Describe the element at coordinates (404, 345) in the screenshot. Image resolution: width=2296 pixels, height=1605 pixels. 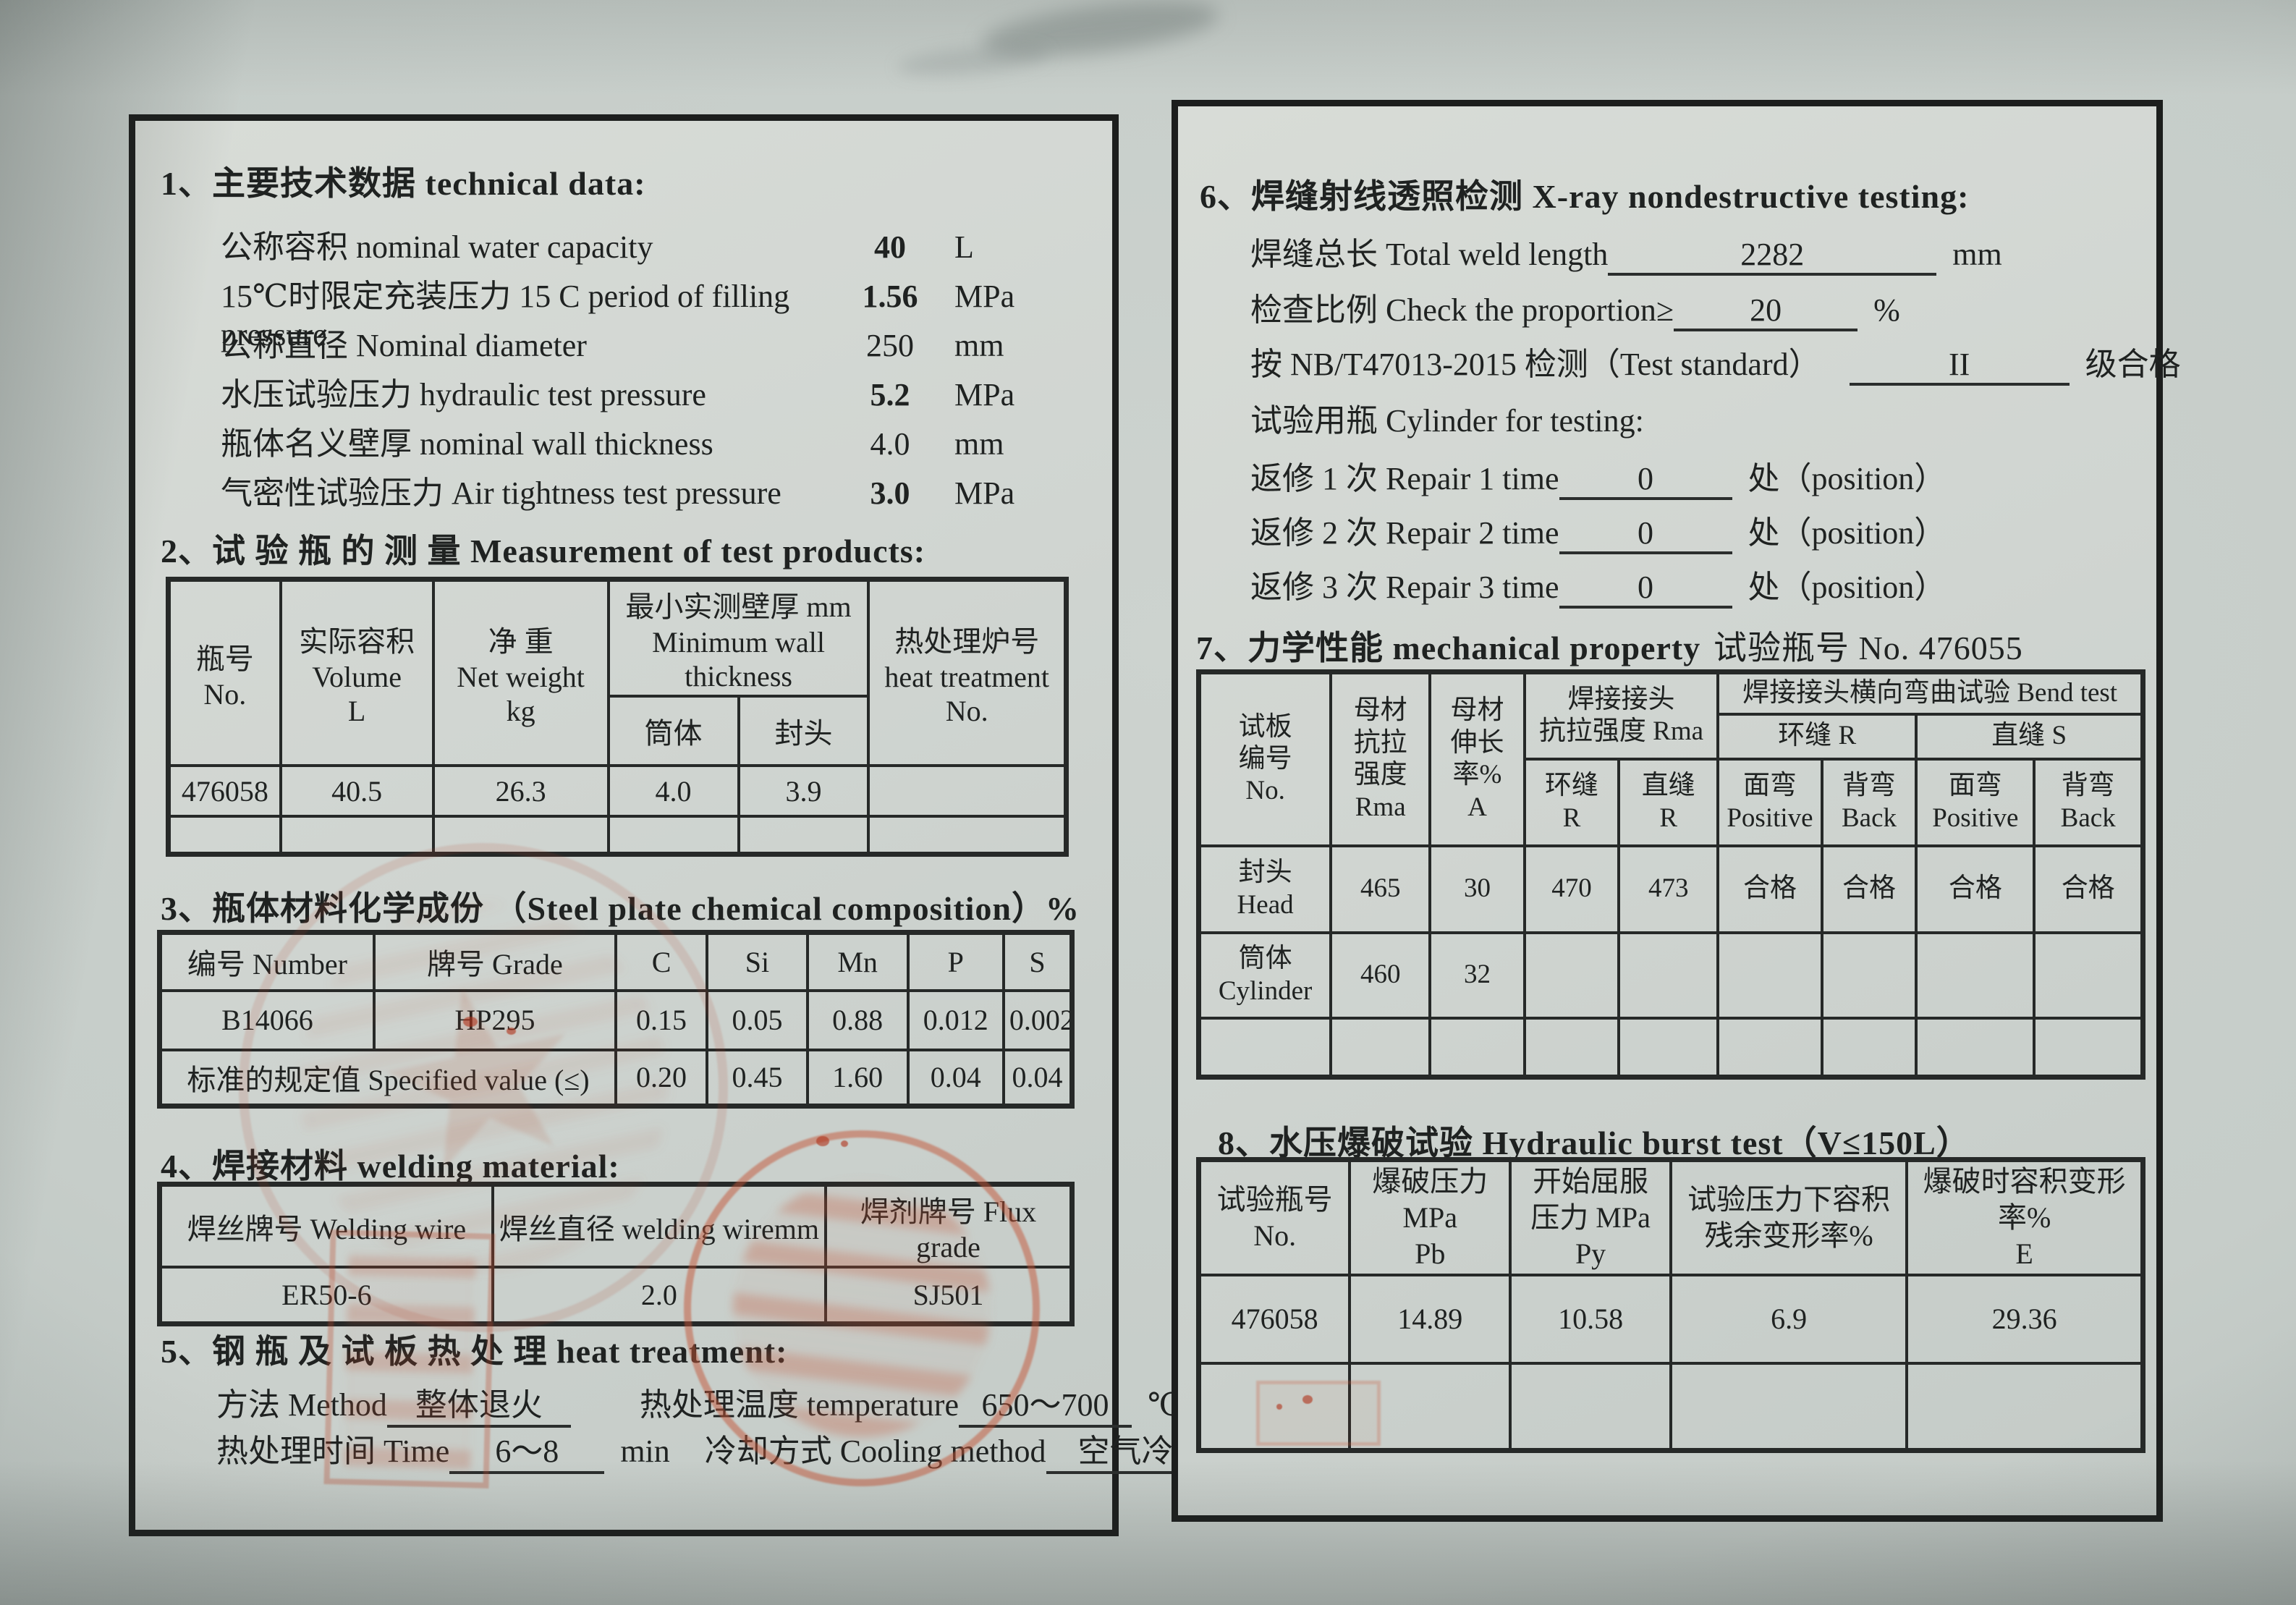
I see `tech-label: 公称直径 Nominal diameter` at that location.